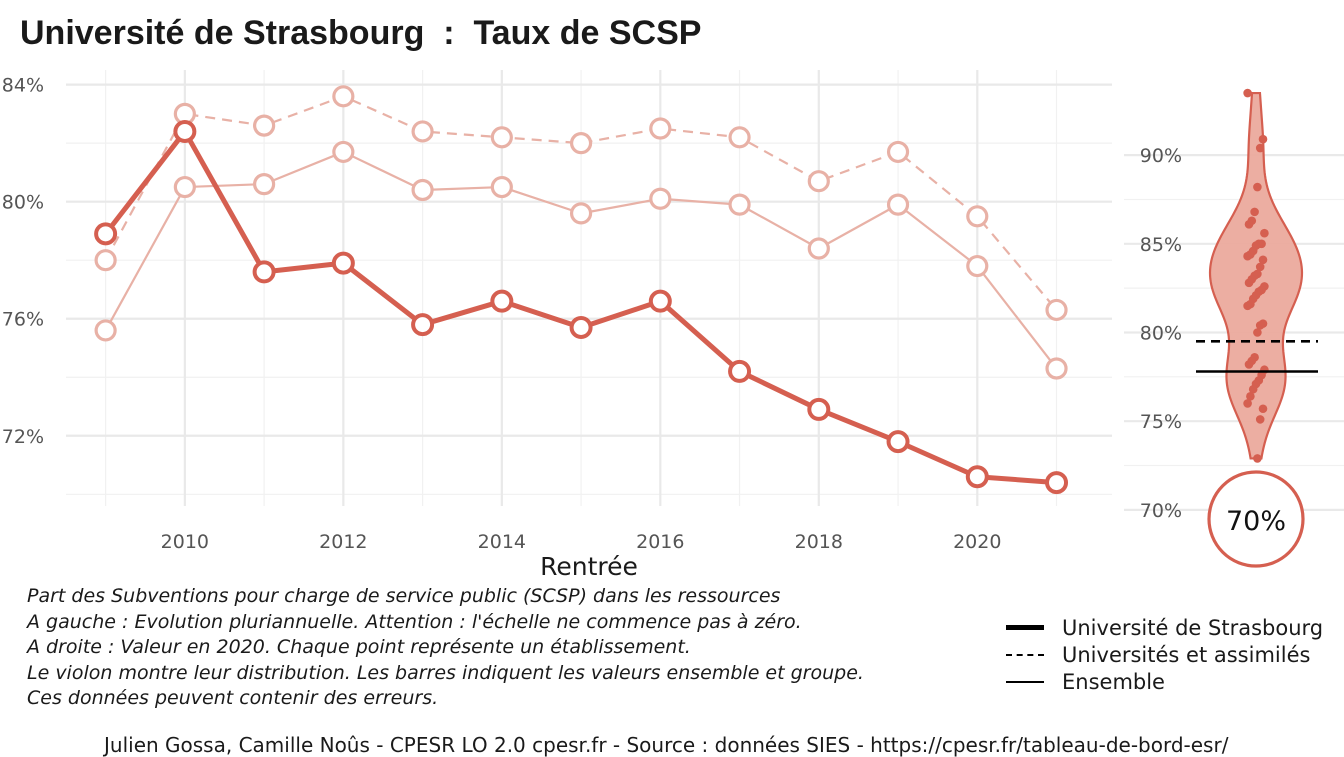 This screenshot has height=757, width=1344. What do you see at coordinates (361, 33) in the screenshot?
I see `chart-title: Université de Strasbourg : Taux de SCSP` at bounding box center [361, 33].